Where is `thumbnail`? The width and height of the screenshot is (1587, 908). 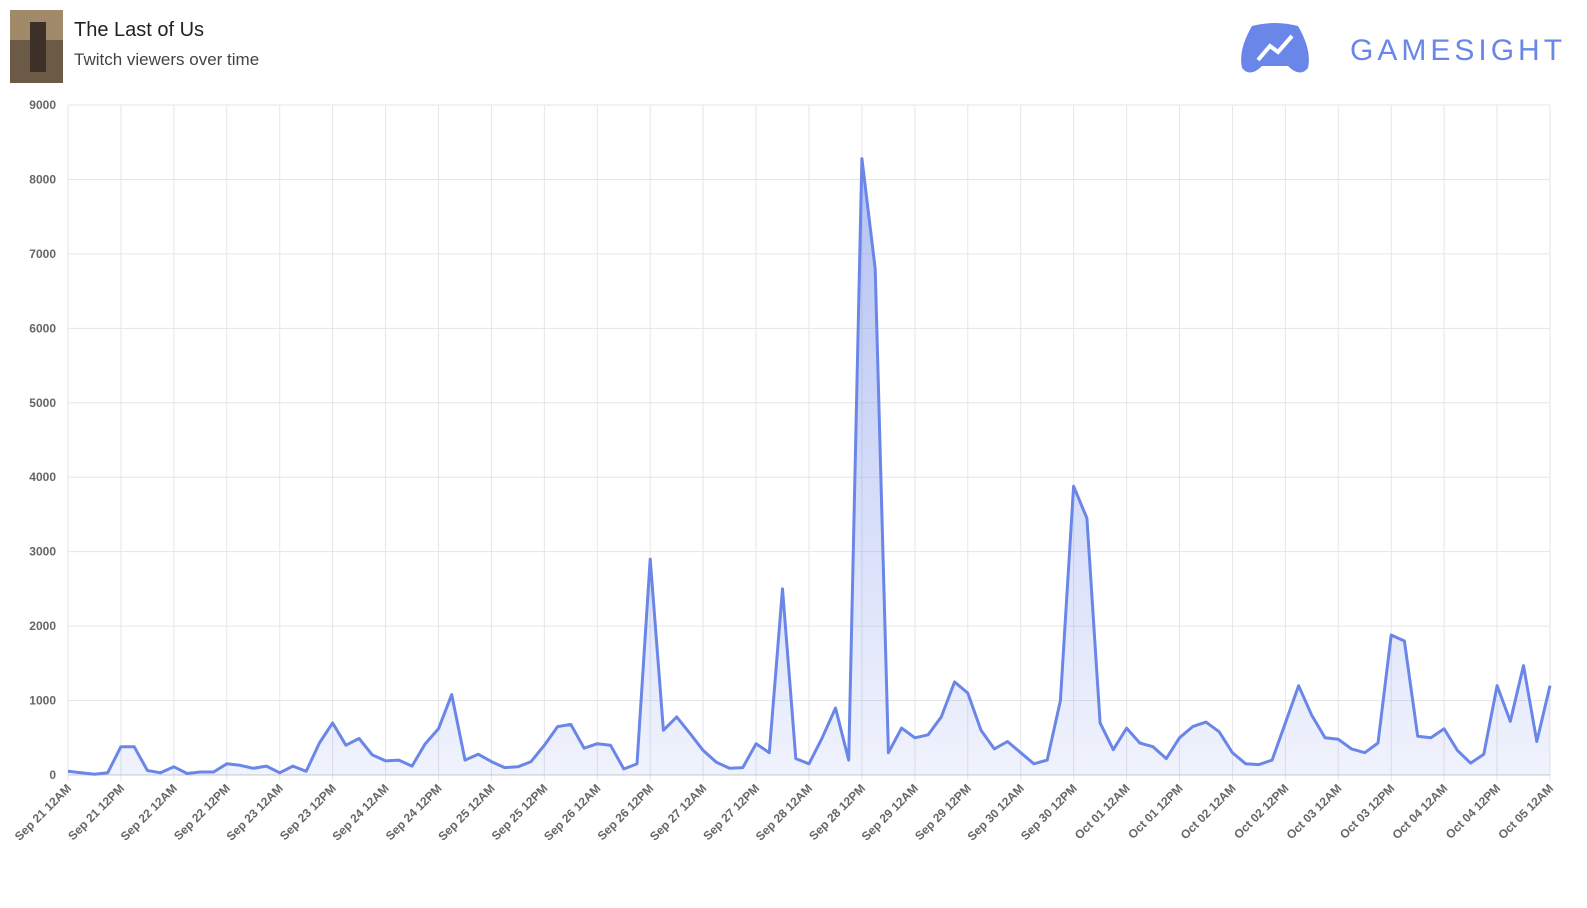 thumbnail is located at coordinates (36, 46).